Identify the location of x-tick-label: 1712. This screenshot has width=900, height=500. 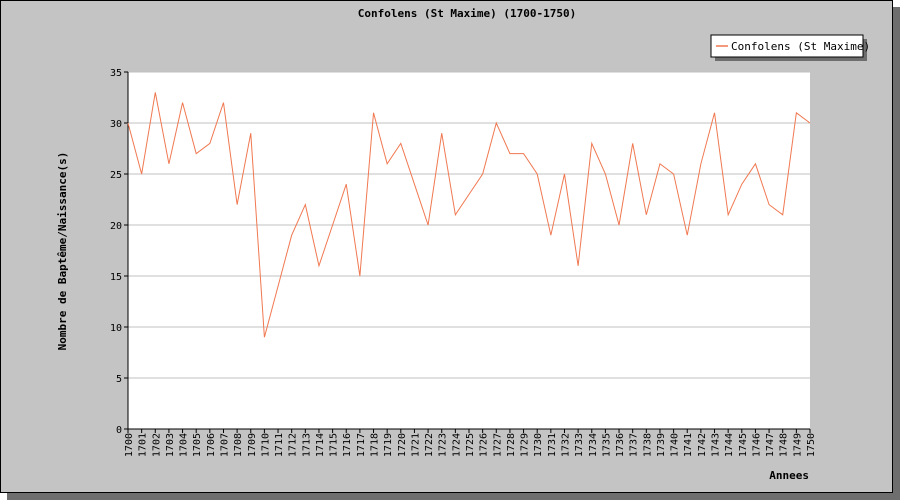
(293, 445).